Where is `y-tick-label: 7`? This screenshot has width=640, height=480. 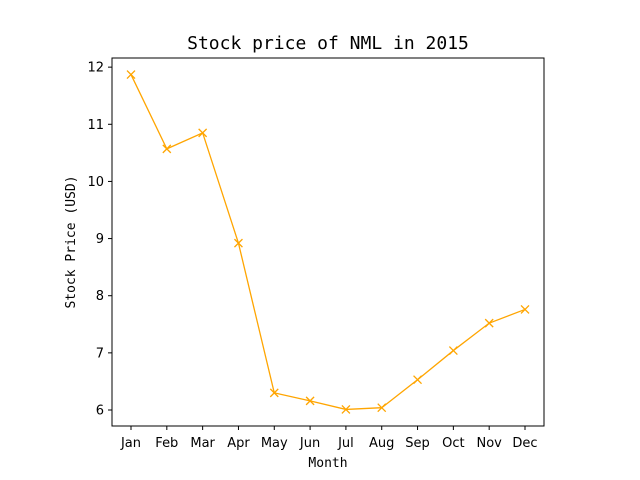
y-tick-label: 7 is located at coordinates (100, 353).